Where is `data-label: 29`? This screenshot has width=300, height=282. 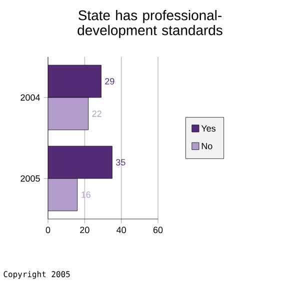 data-label: 29 is located at coordinates (109, 81).